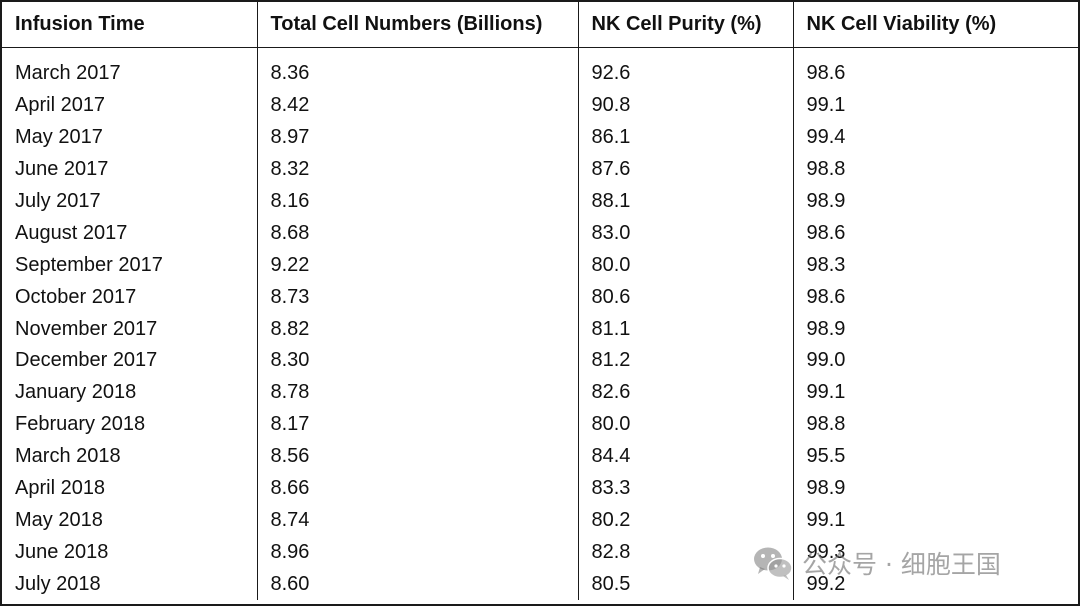  Describe the element at coordinates (417, 488) in the screenshot. I see `table-cell: 8.66` at that location.